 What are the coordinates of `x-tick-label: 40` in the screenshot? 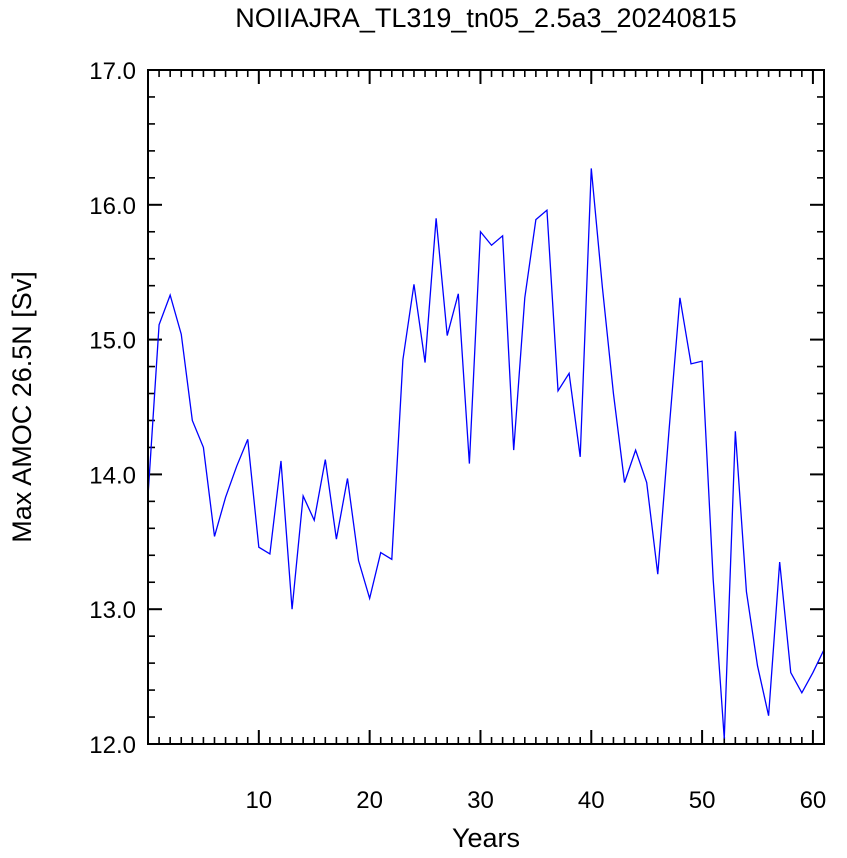 It's located at (591, 800).